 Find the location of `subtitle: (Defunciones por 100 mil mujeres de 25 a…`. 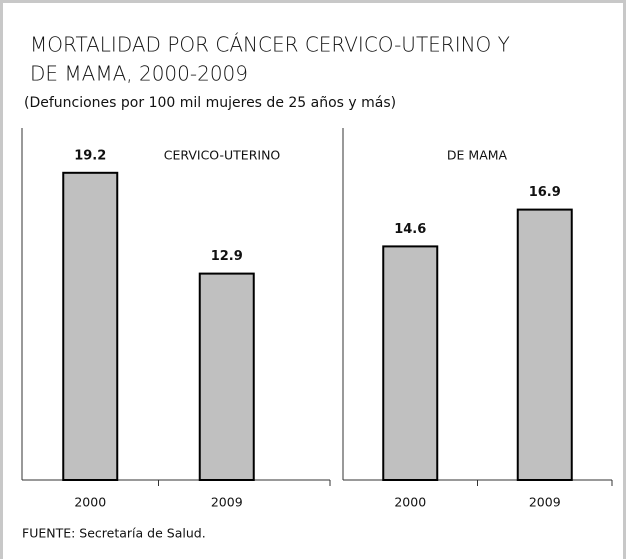

subtitle: (Defunciones por 100 mil mujeres de 25 a… is located at coordinates (210, 103).